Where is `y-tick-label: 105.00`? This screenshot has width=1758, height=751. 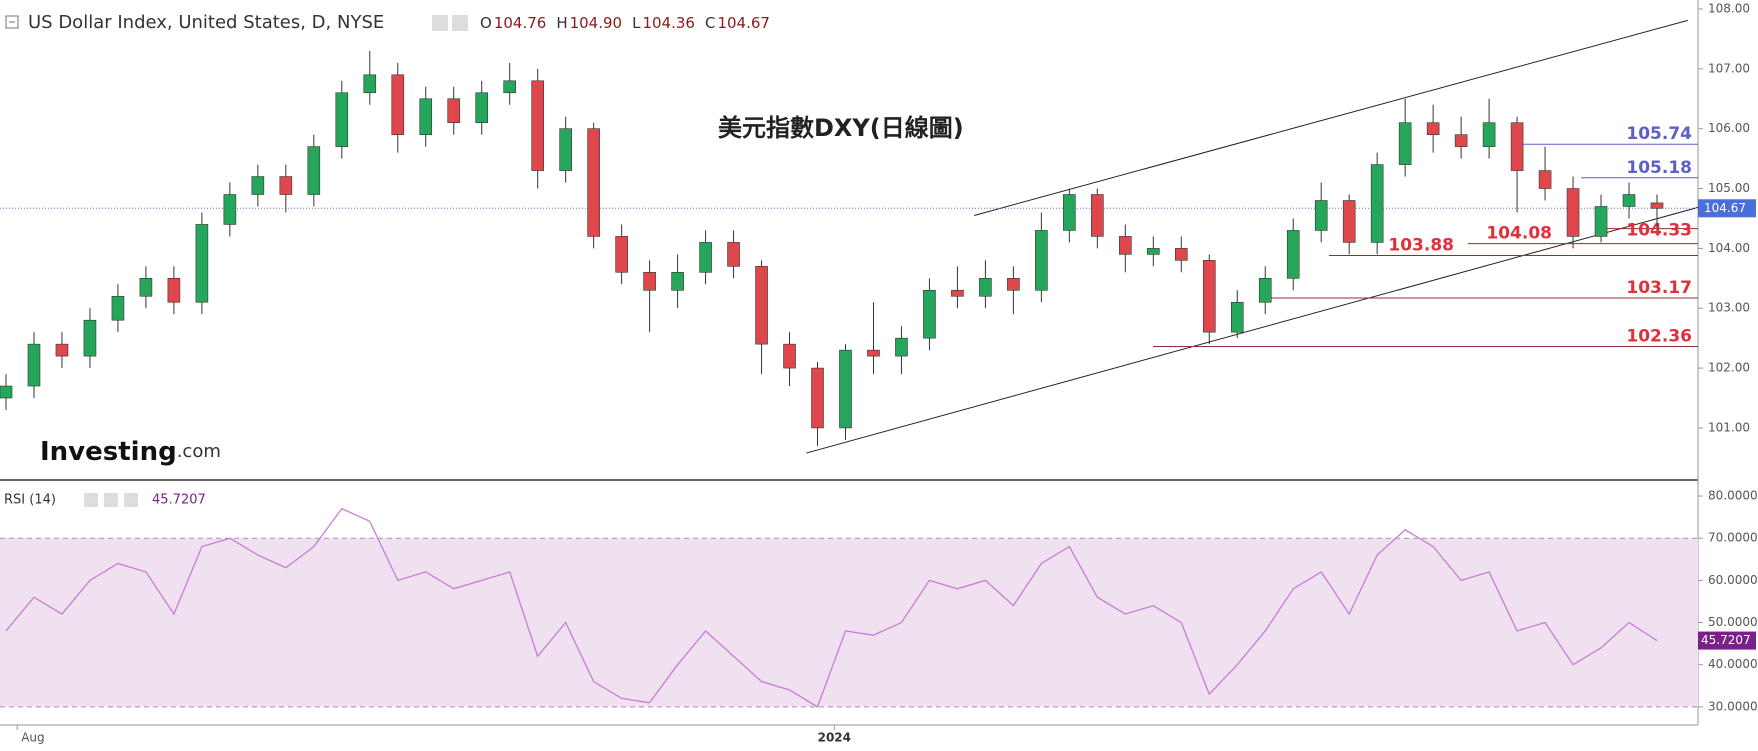
y-tick-label: 105.00 is located at coordinates (1729, 188).